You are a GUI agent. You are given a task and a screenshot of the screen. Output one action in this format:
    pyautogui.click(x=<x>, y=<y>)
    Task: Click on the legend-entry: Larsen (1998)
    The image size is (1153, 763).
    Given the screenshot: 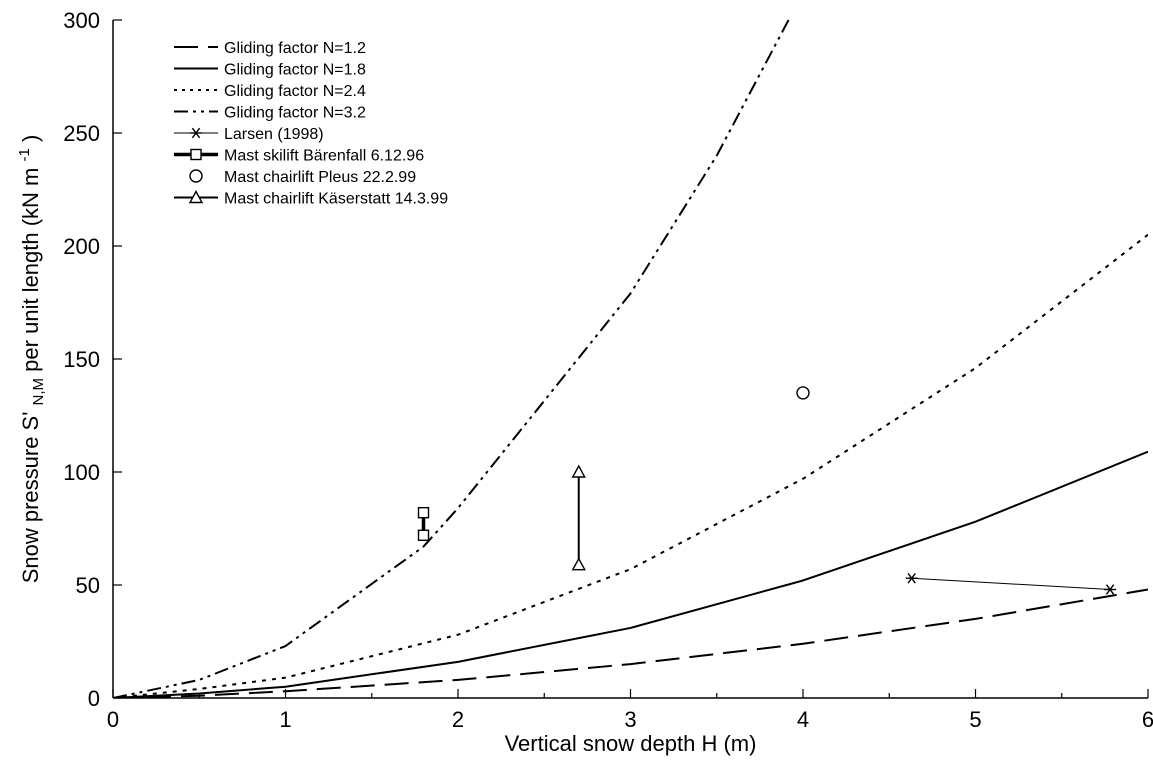 What is the action you would take?
    pyautogui.click(x=249, y=134)
    